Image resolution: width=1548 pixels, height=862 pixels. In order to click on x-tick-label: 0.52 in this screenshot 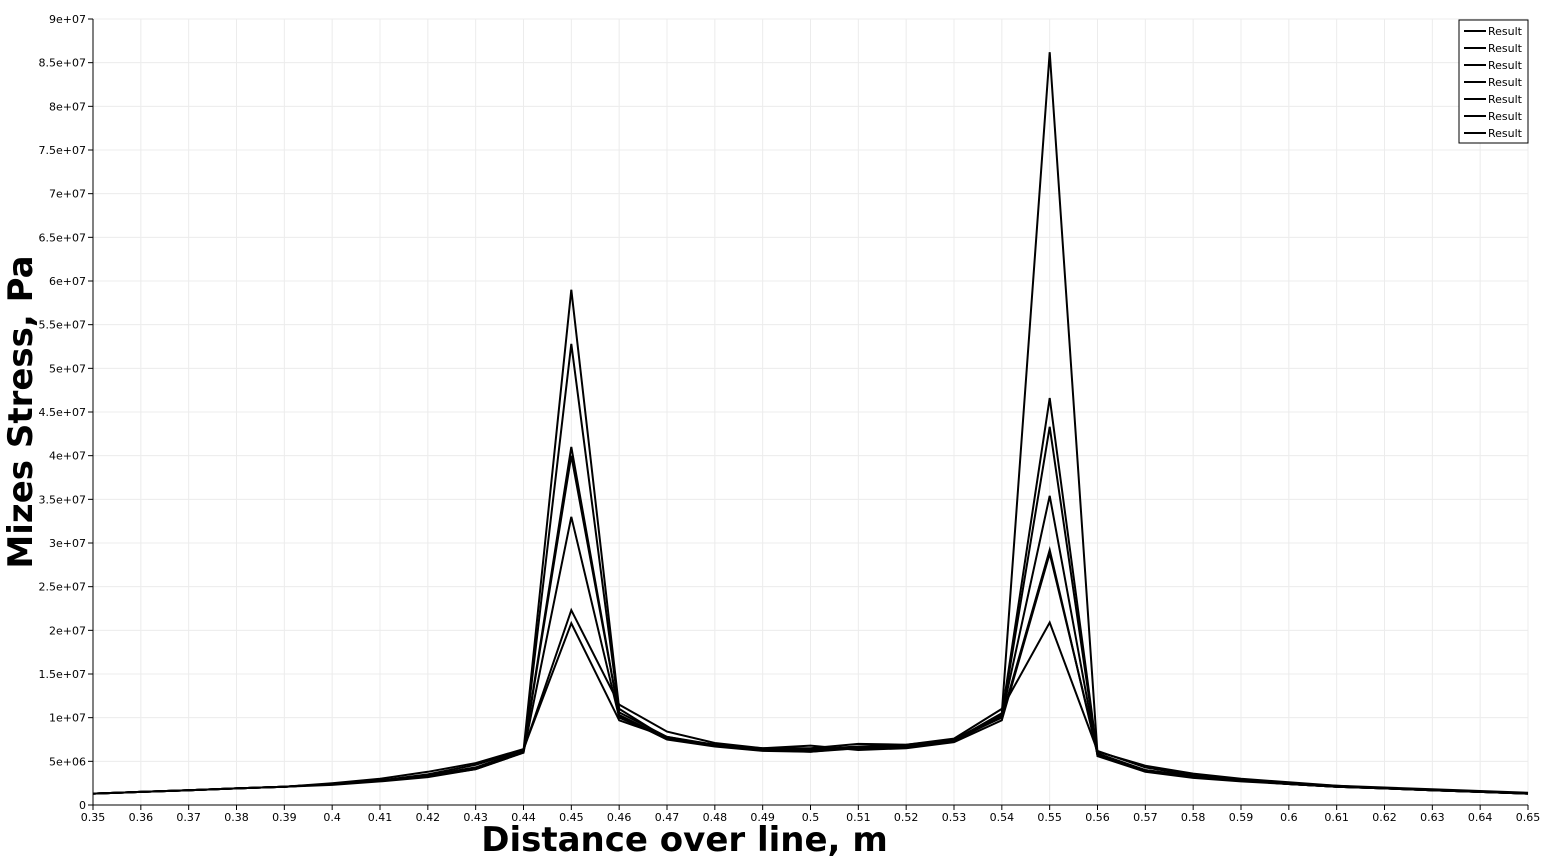, I will do `click(906, 817)`.